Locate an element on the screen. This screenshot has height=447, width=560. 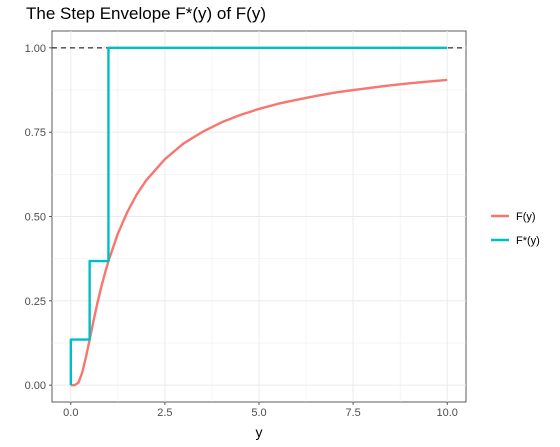
x-tick-label: 2.5 is located at coordinates (164, 413).